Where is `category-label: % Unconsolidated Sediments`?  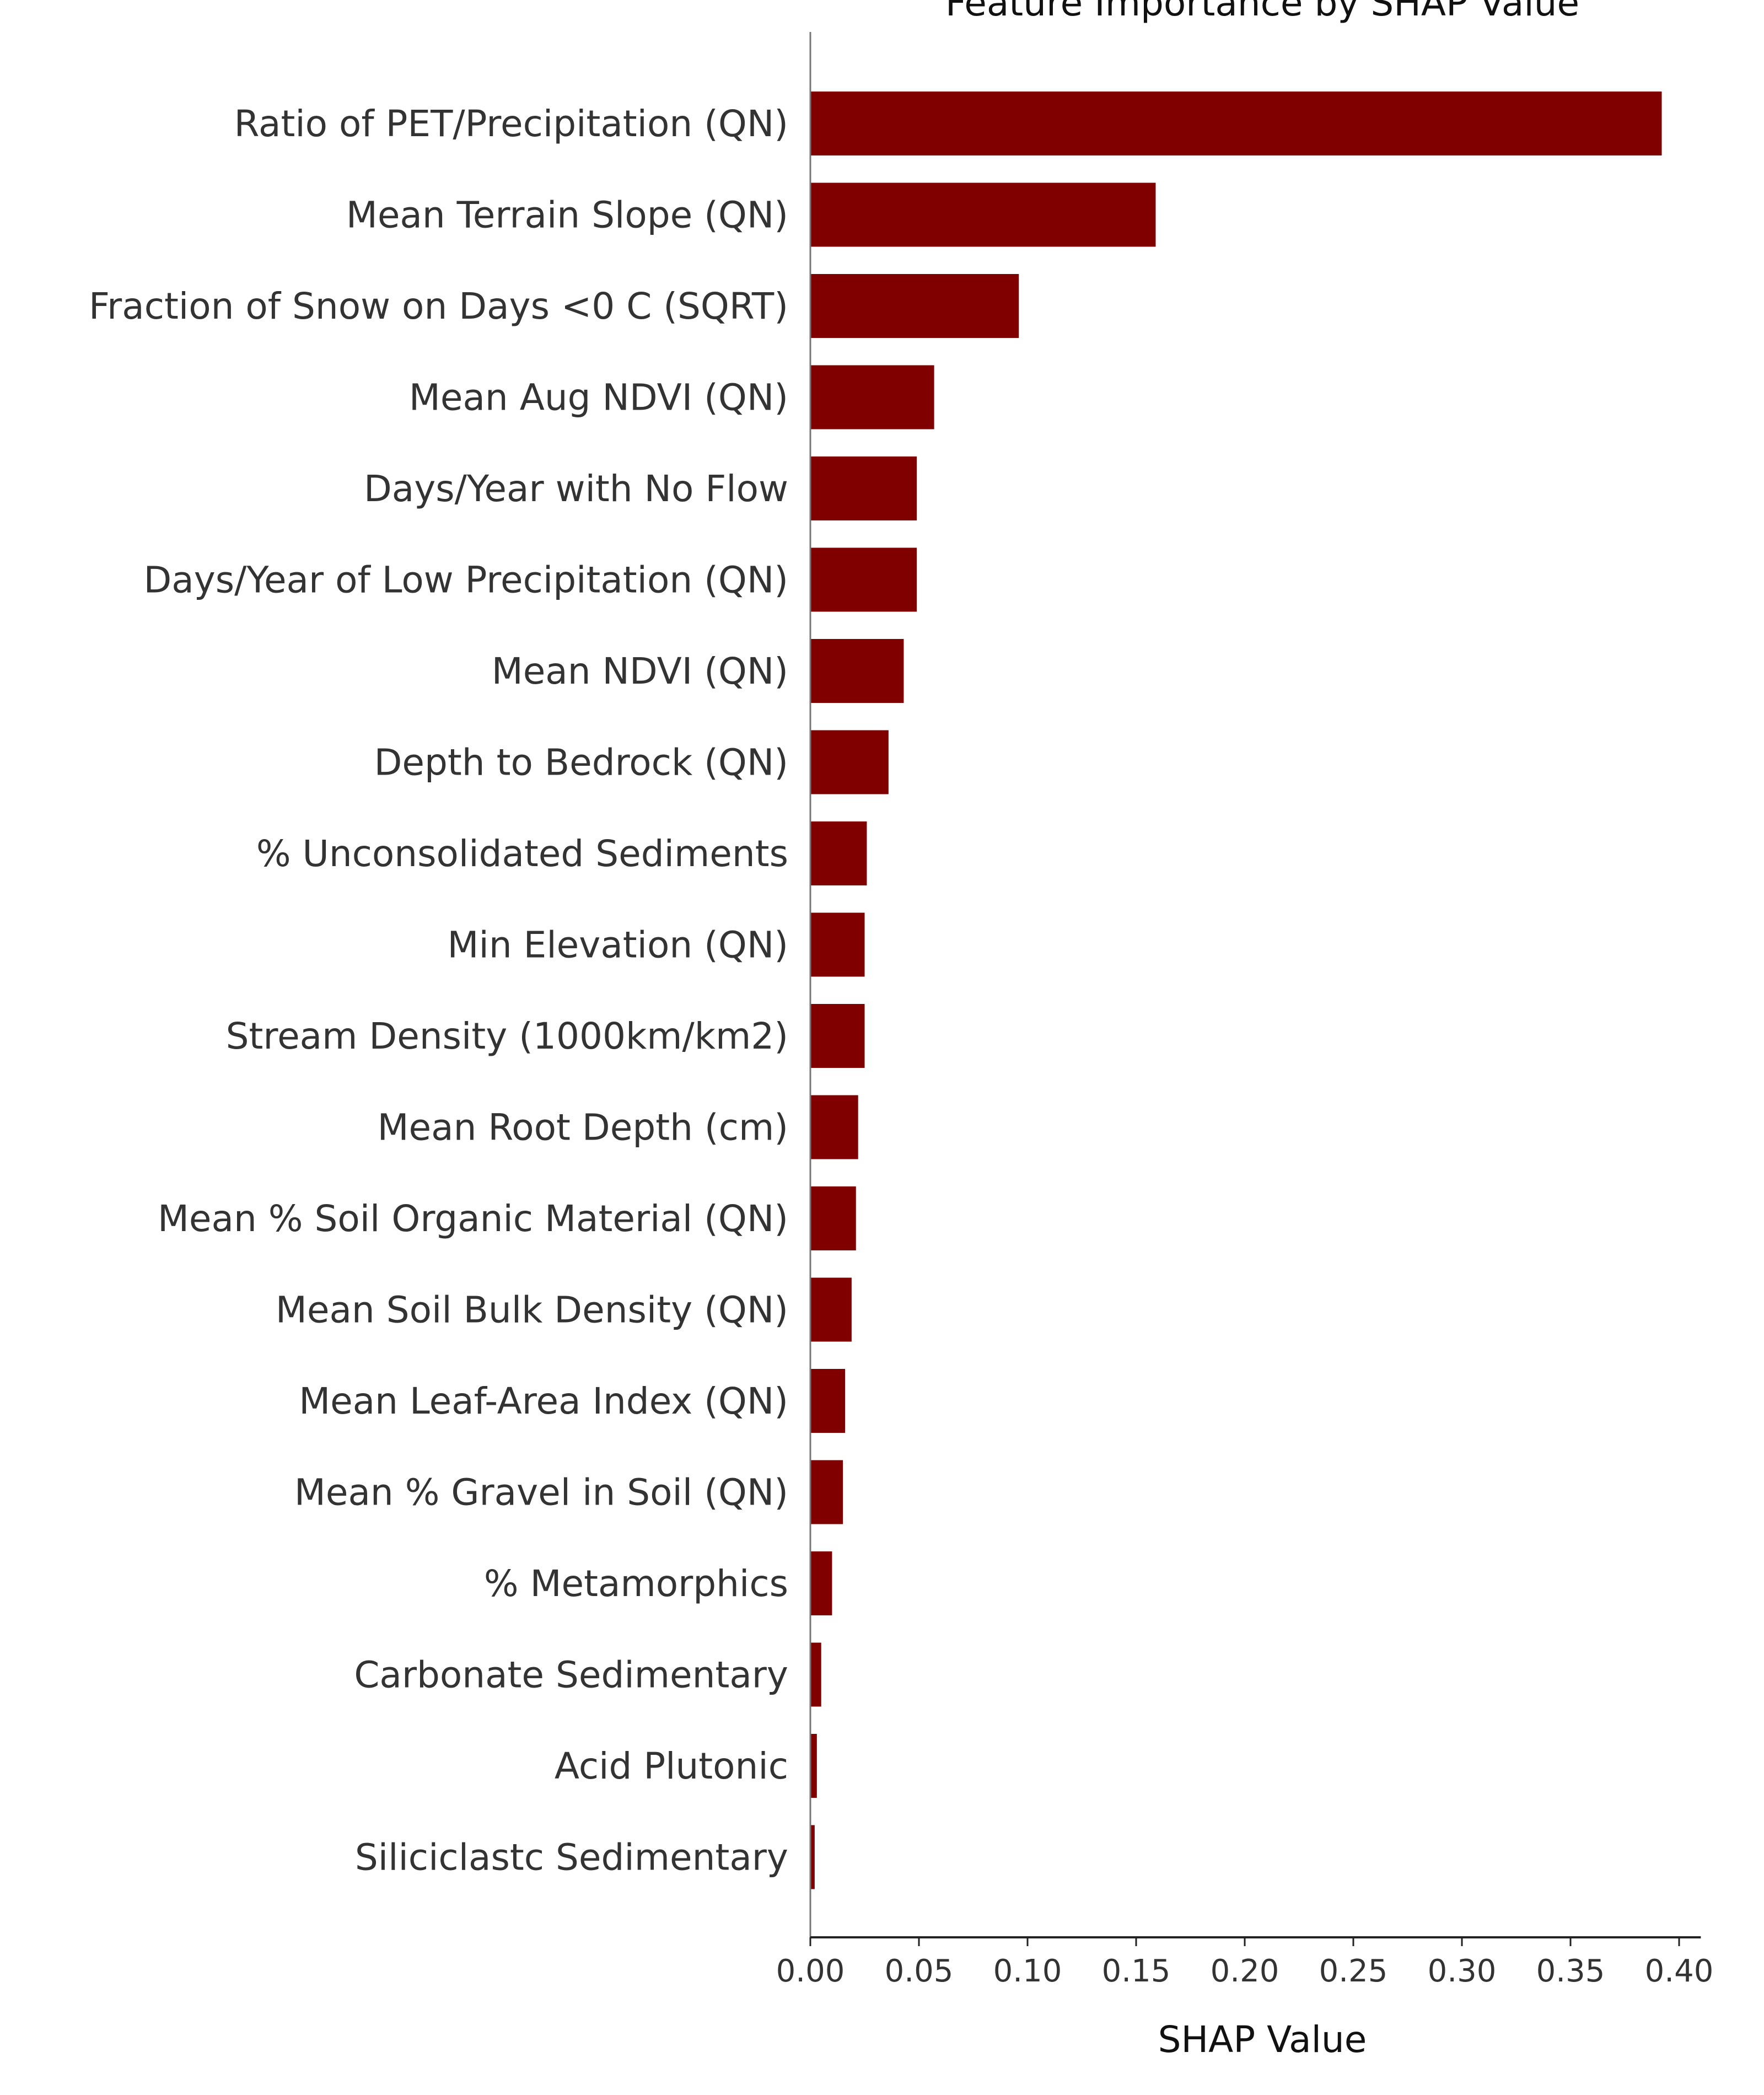
category-label: % Unconsolidated Sediments is located at coordinates (522, 853).